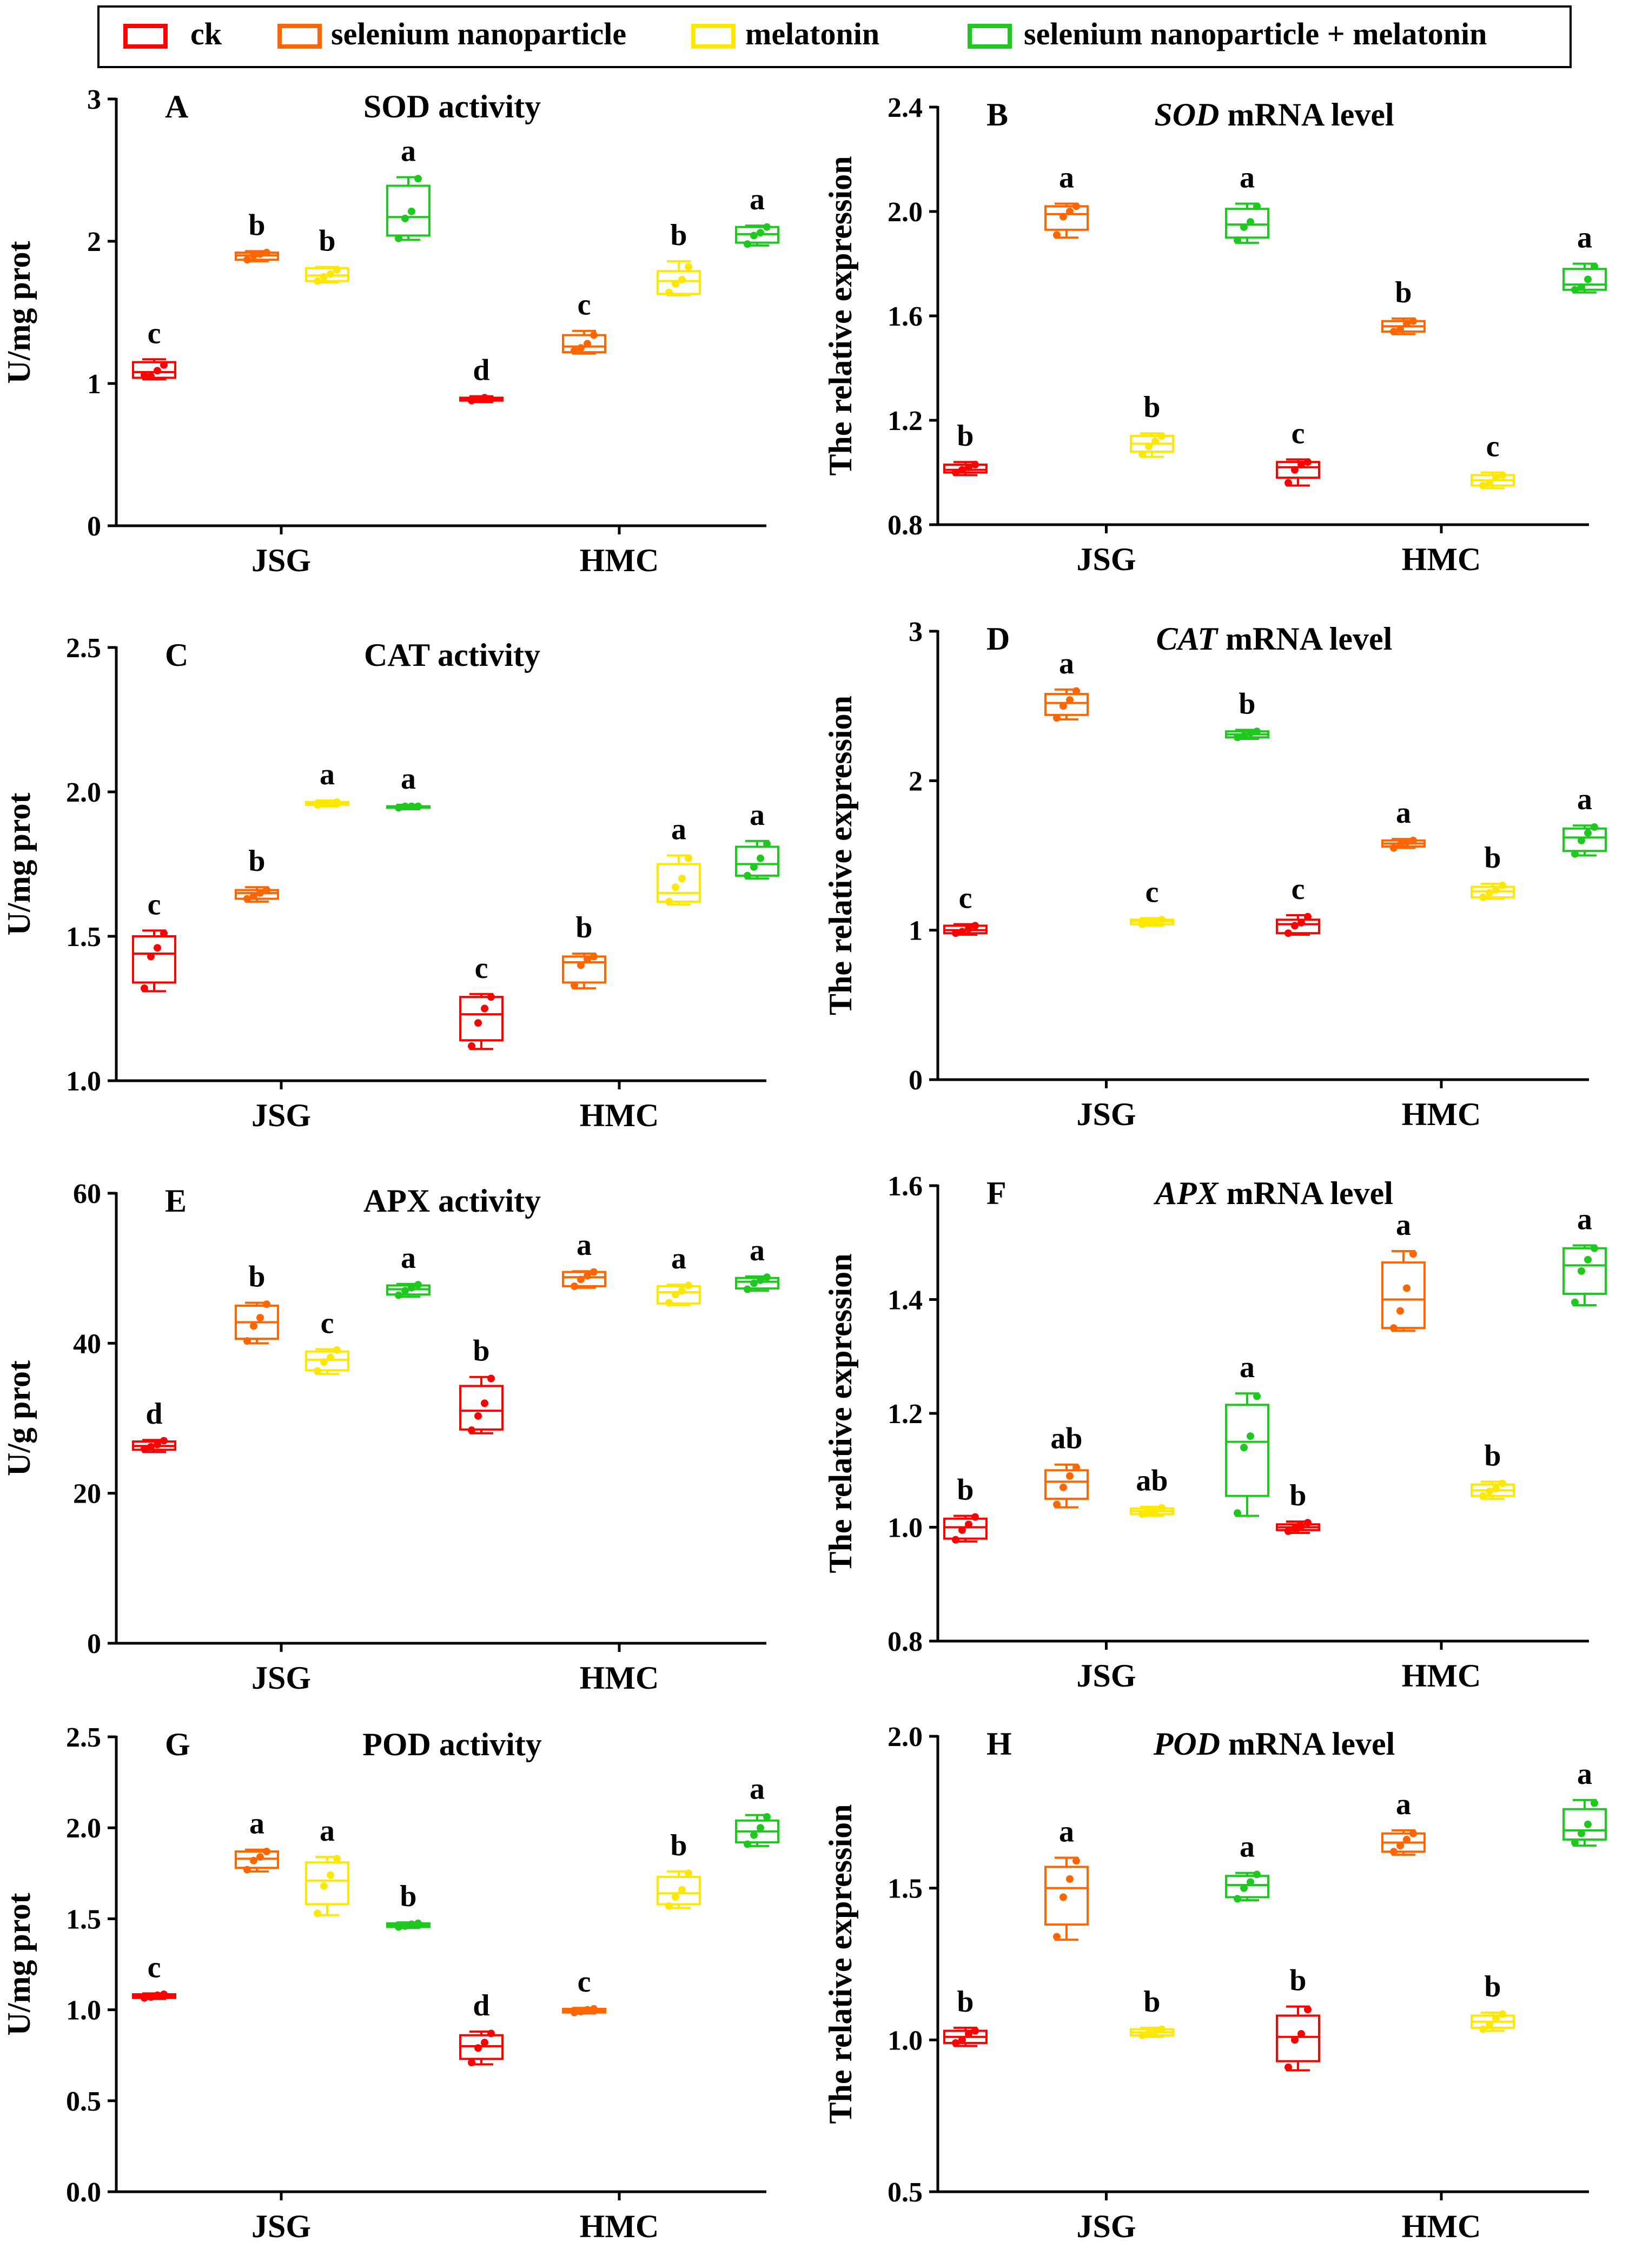 The width and height of the screenshot is (1649, 2268). What do you see at coordinates (176, 1201) in the screenshot?
I see `panel-letter: E` at bounding box center [176, 1201].